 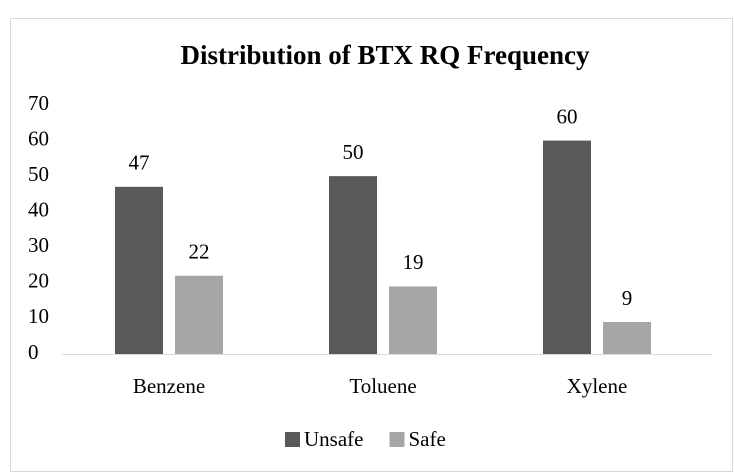 I want to click on x-tick-label: Xylene, so click(x=597, y=386).